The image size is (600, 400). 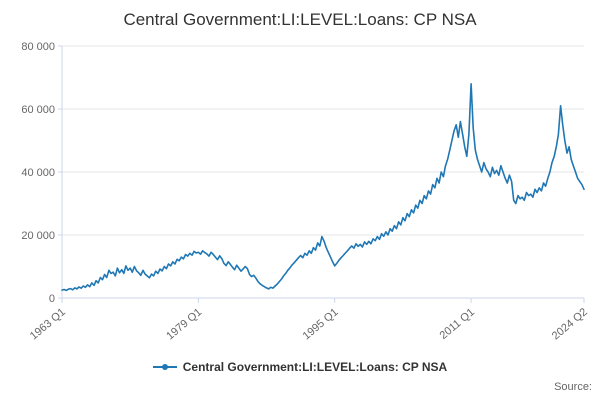 I want to click on y-tick-label: 80 000, so click(x=38, y=47).